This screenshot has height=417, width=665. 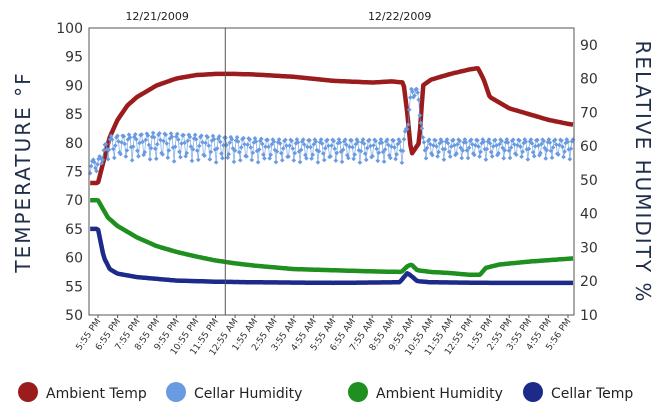 I want to click on y-left-tick-label: 95, so click(x=74, y=58).